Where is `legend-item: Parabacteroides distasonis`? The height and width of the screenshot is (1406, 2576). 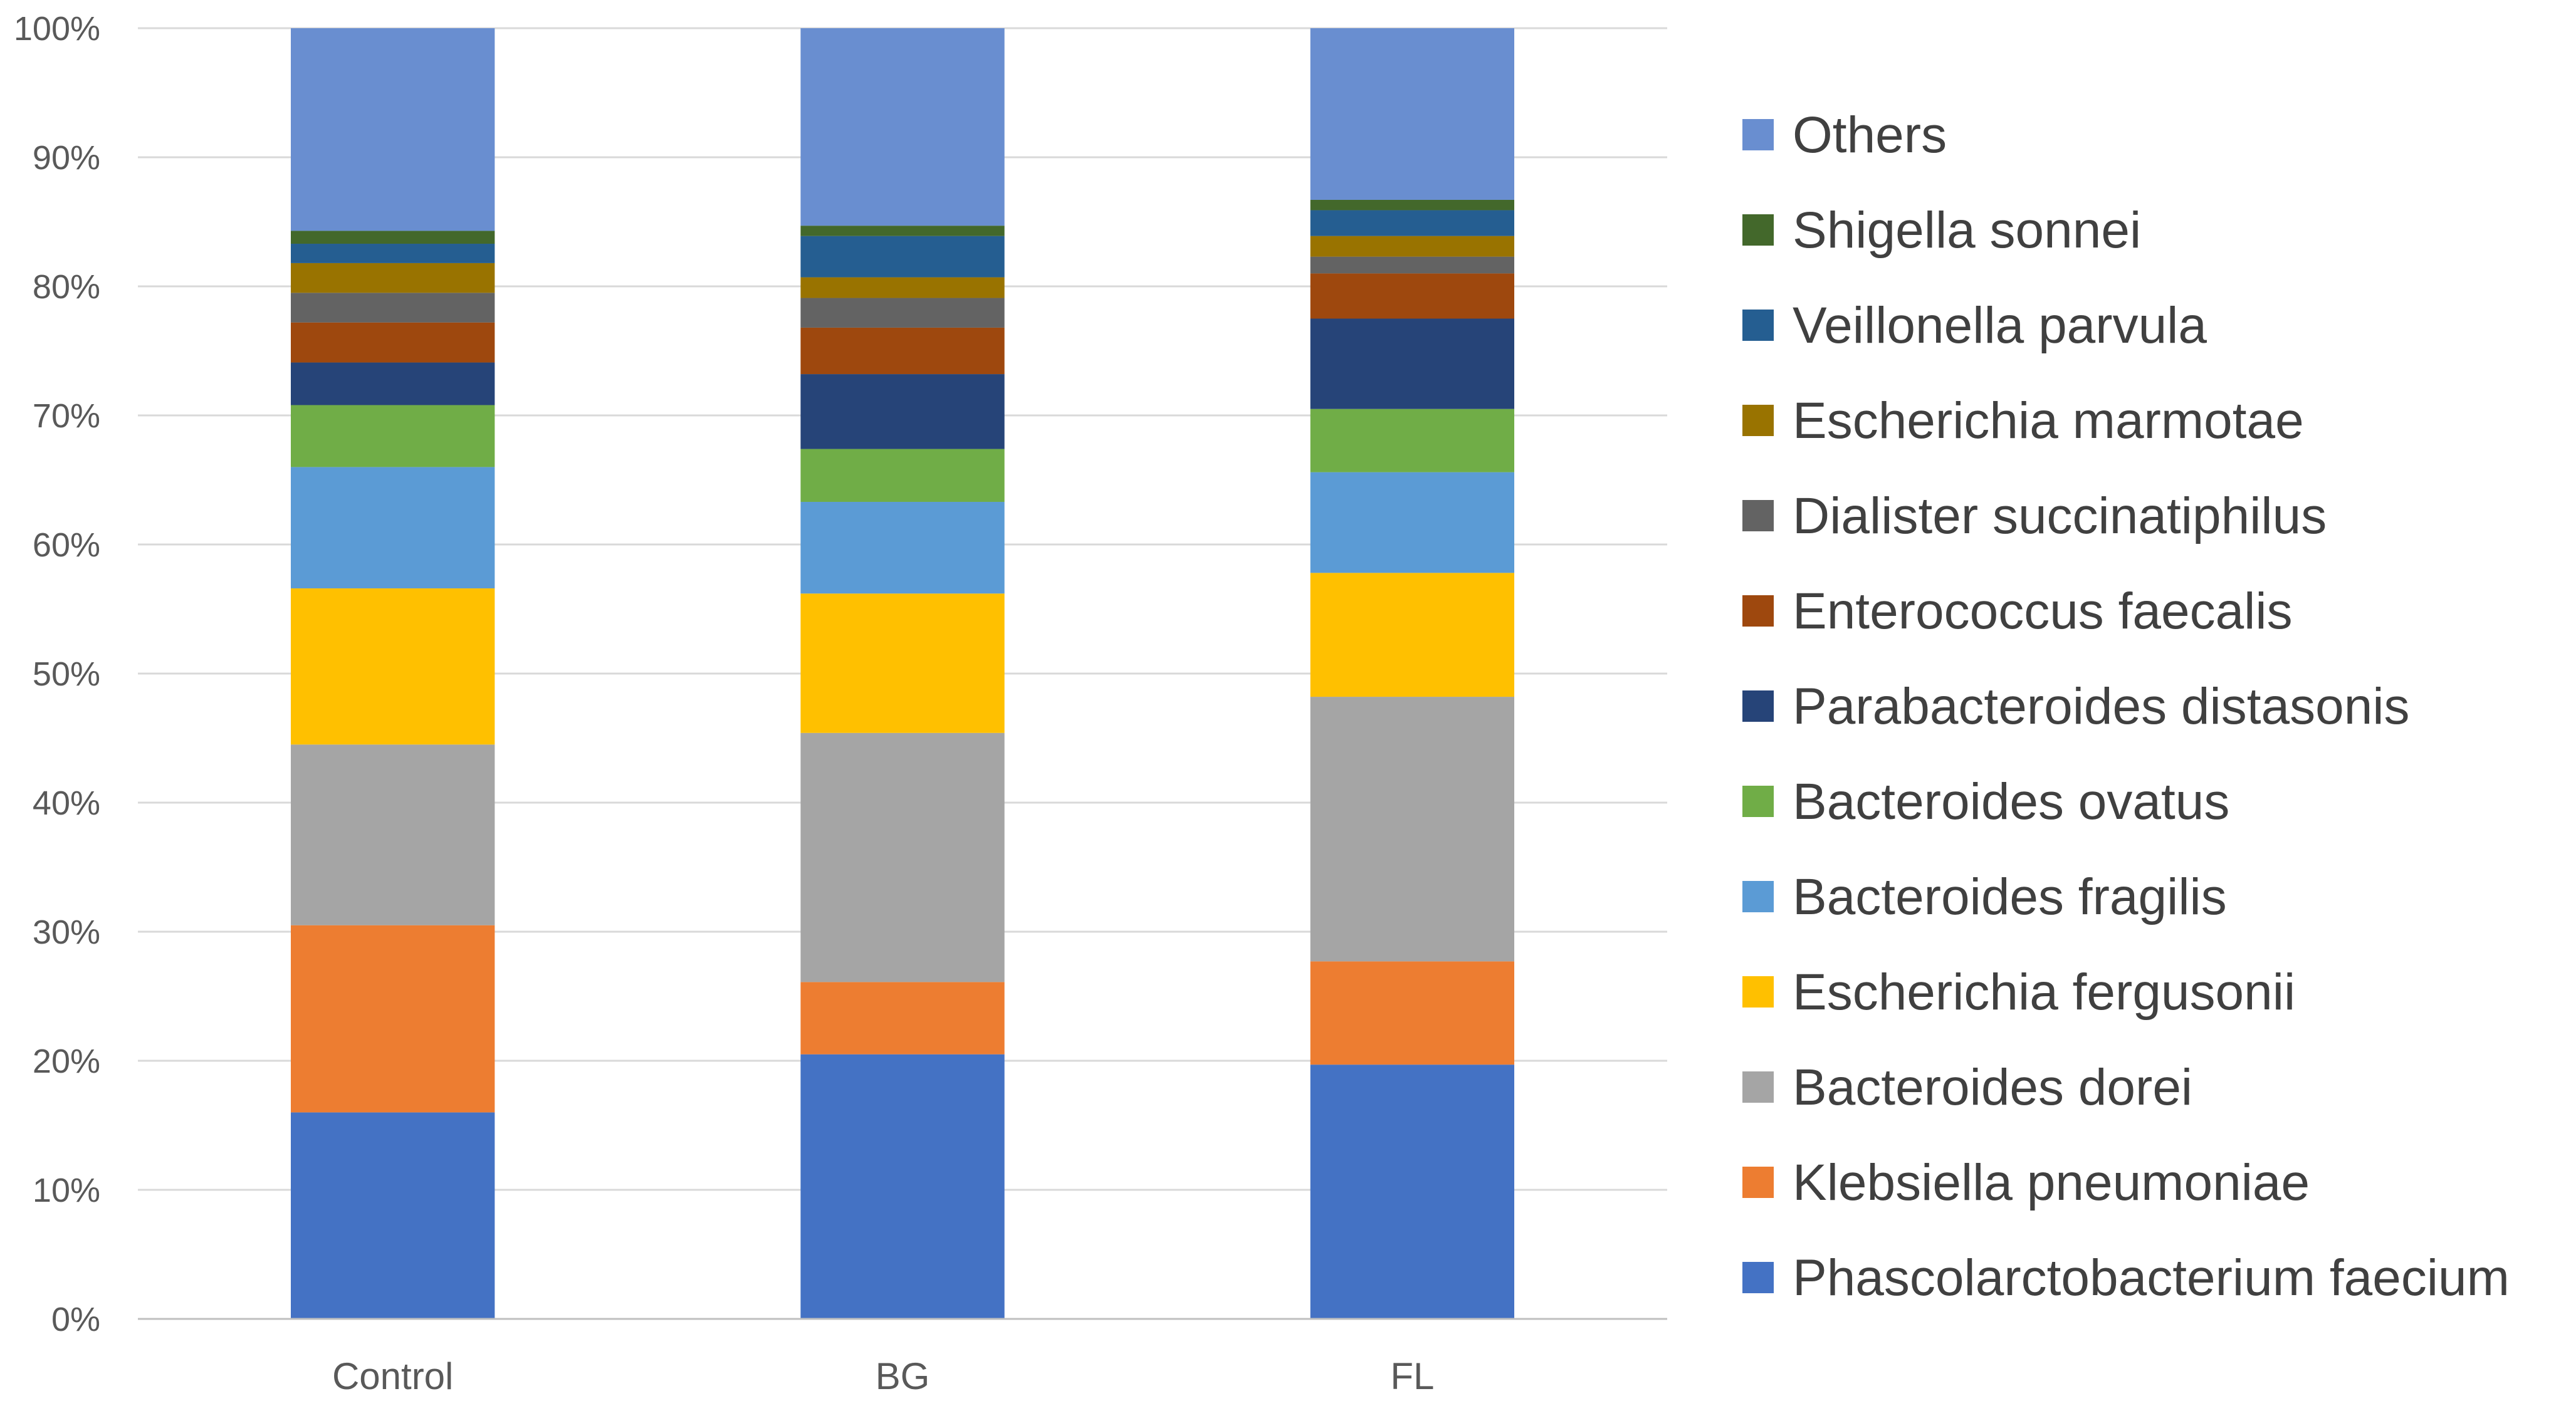 legend-item: Parabacteroides distasonis is located at coordinates (2076, 707).